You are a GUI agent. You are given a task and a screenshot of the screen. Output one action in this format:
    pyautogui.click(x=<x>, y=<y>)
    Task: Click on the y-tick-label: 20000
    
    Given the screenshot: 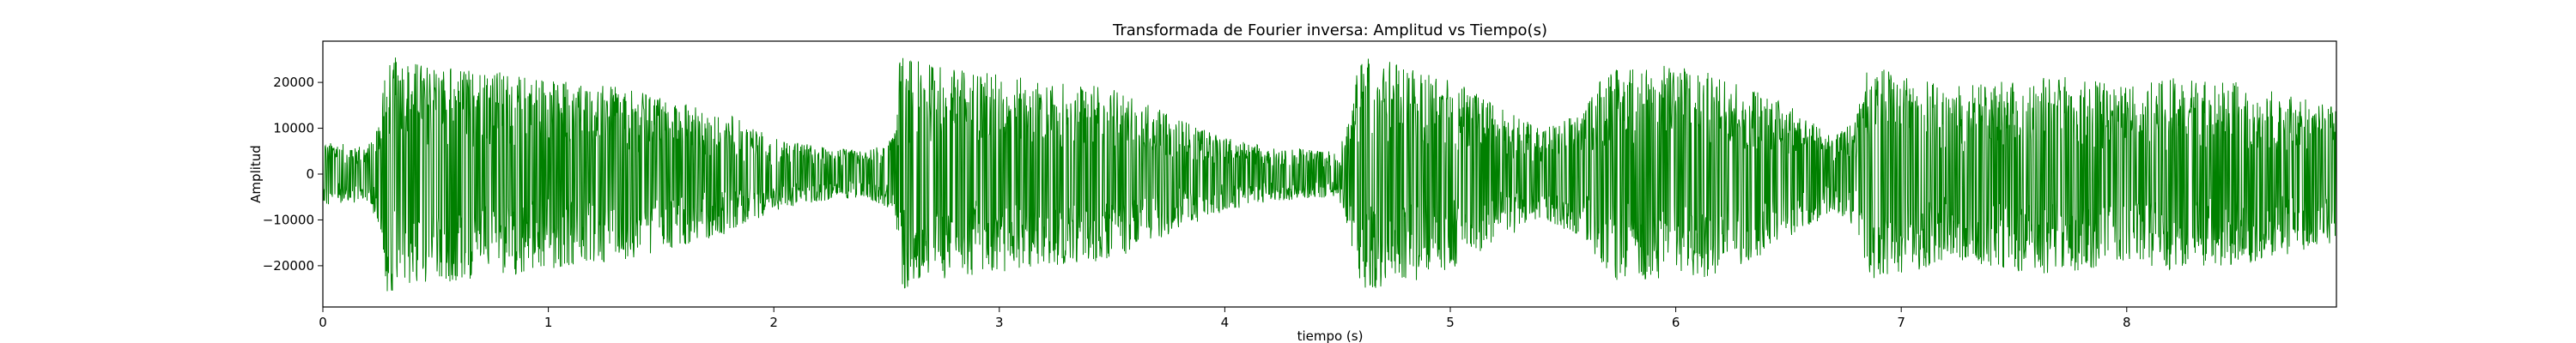 What is the action you would take?
    pyautogui.click(x=293, y=83)
    